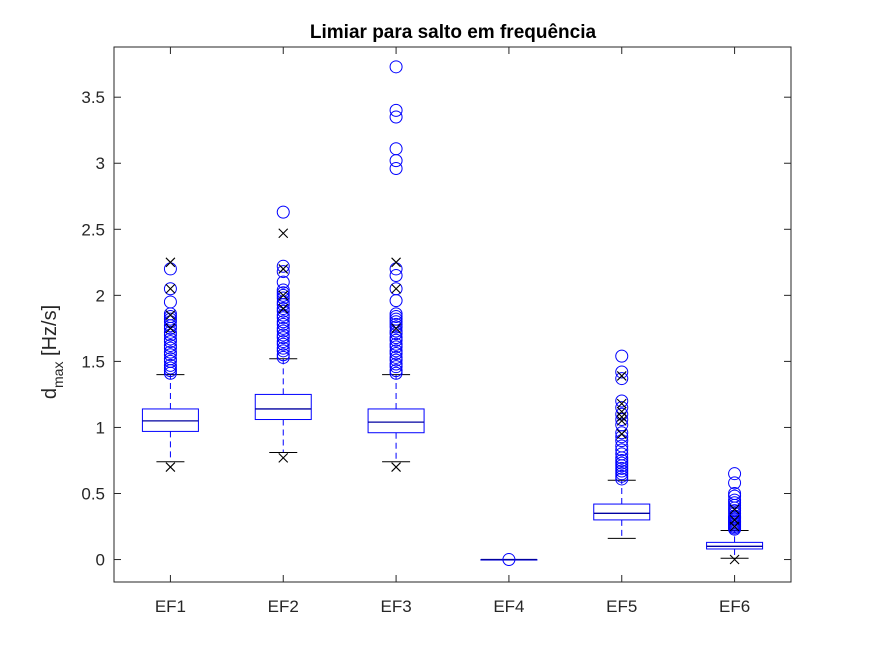 The height and width of the screenshot is (656, 875). What do you see at coordinates (100, 560) in the screenshot?
I see `y-tick-label: 0` at bounding box center [100, 560].